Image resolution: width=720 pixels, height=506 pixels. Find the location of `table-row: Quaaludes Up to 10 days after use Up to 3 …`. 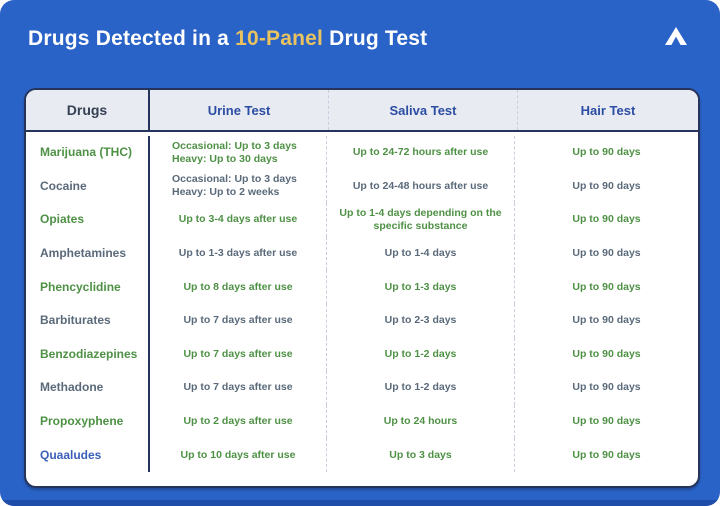

table-row: Quaaludes Up to 10 days after use Up to 3 … is located at coordinates (362, 455).